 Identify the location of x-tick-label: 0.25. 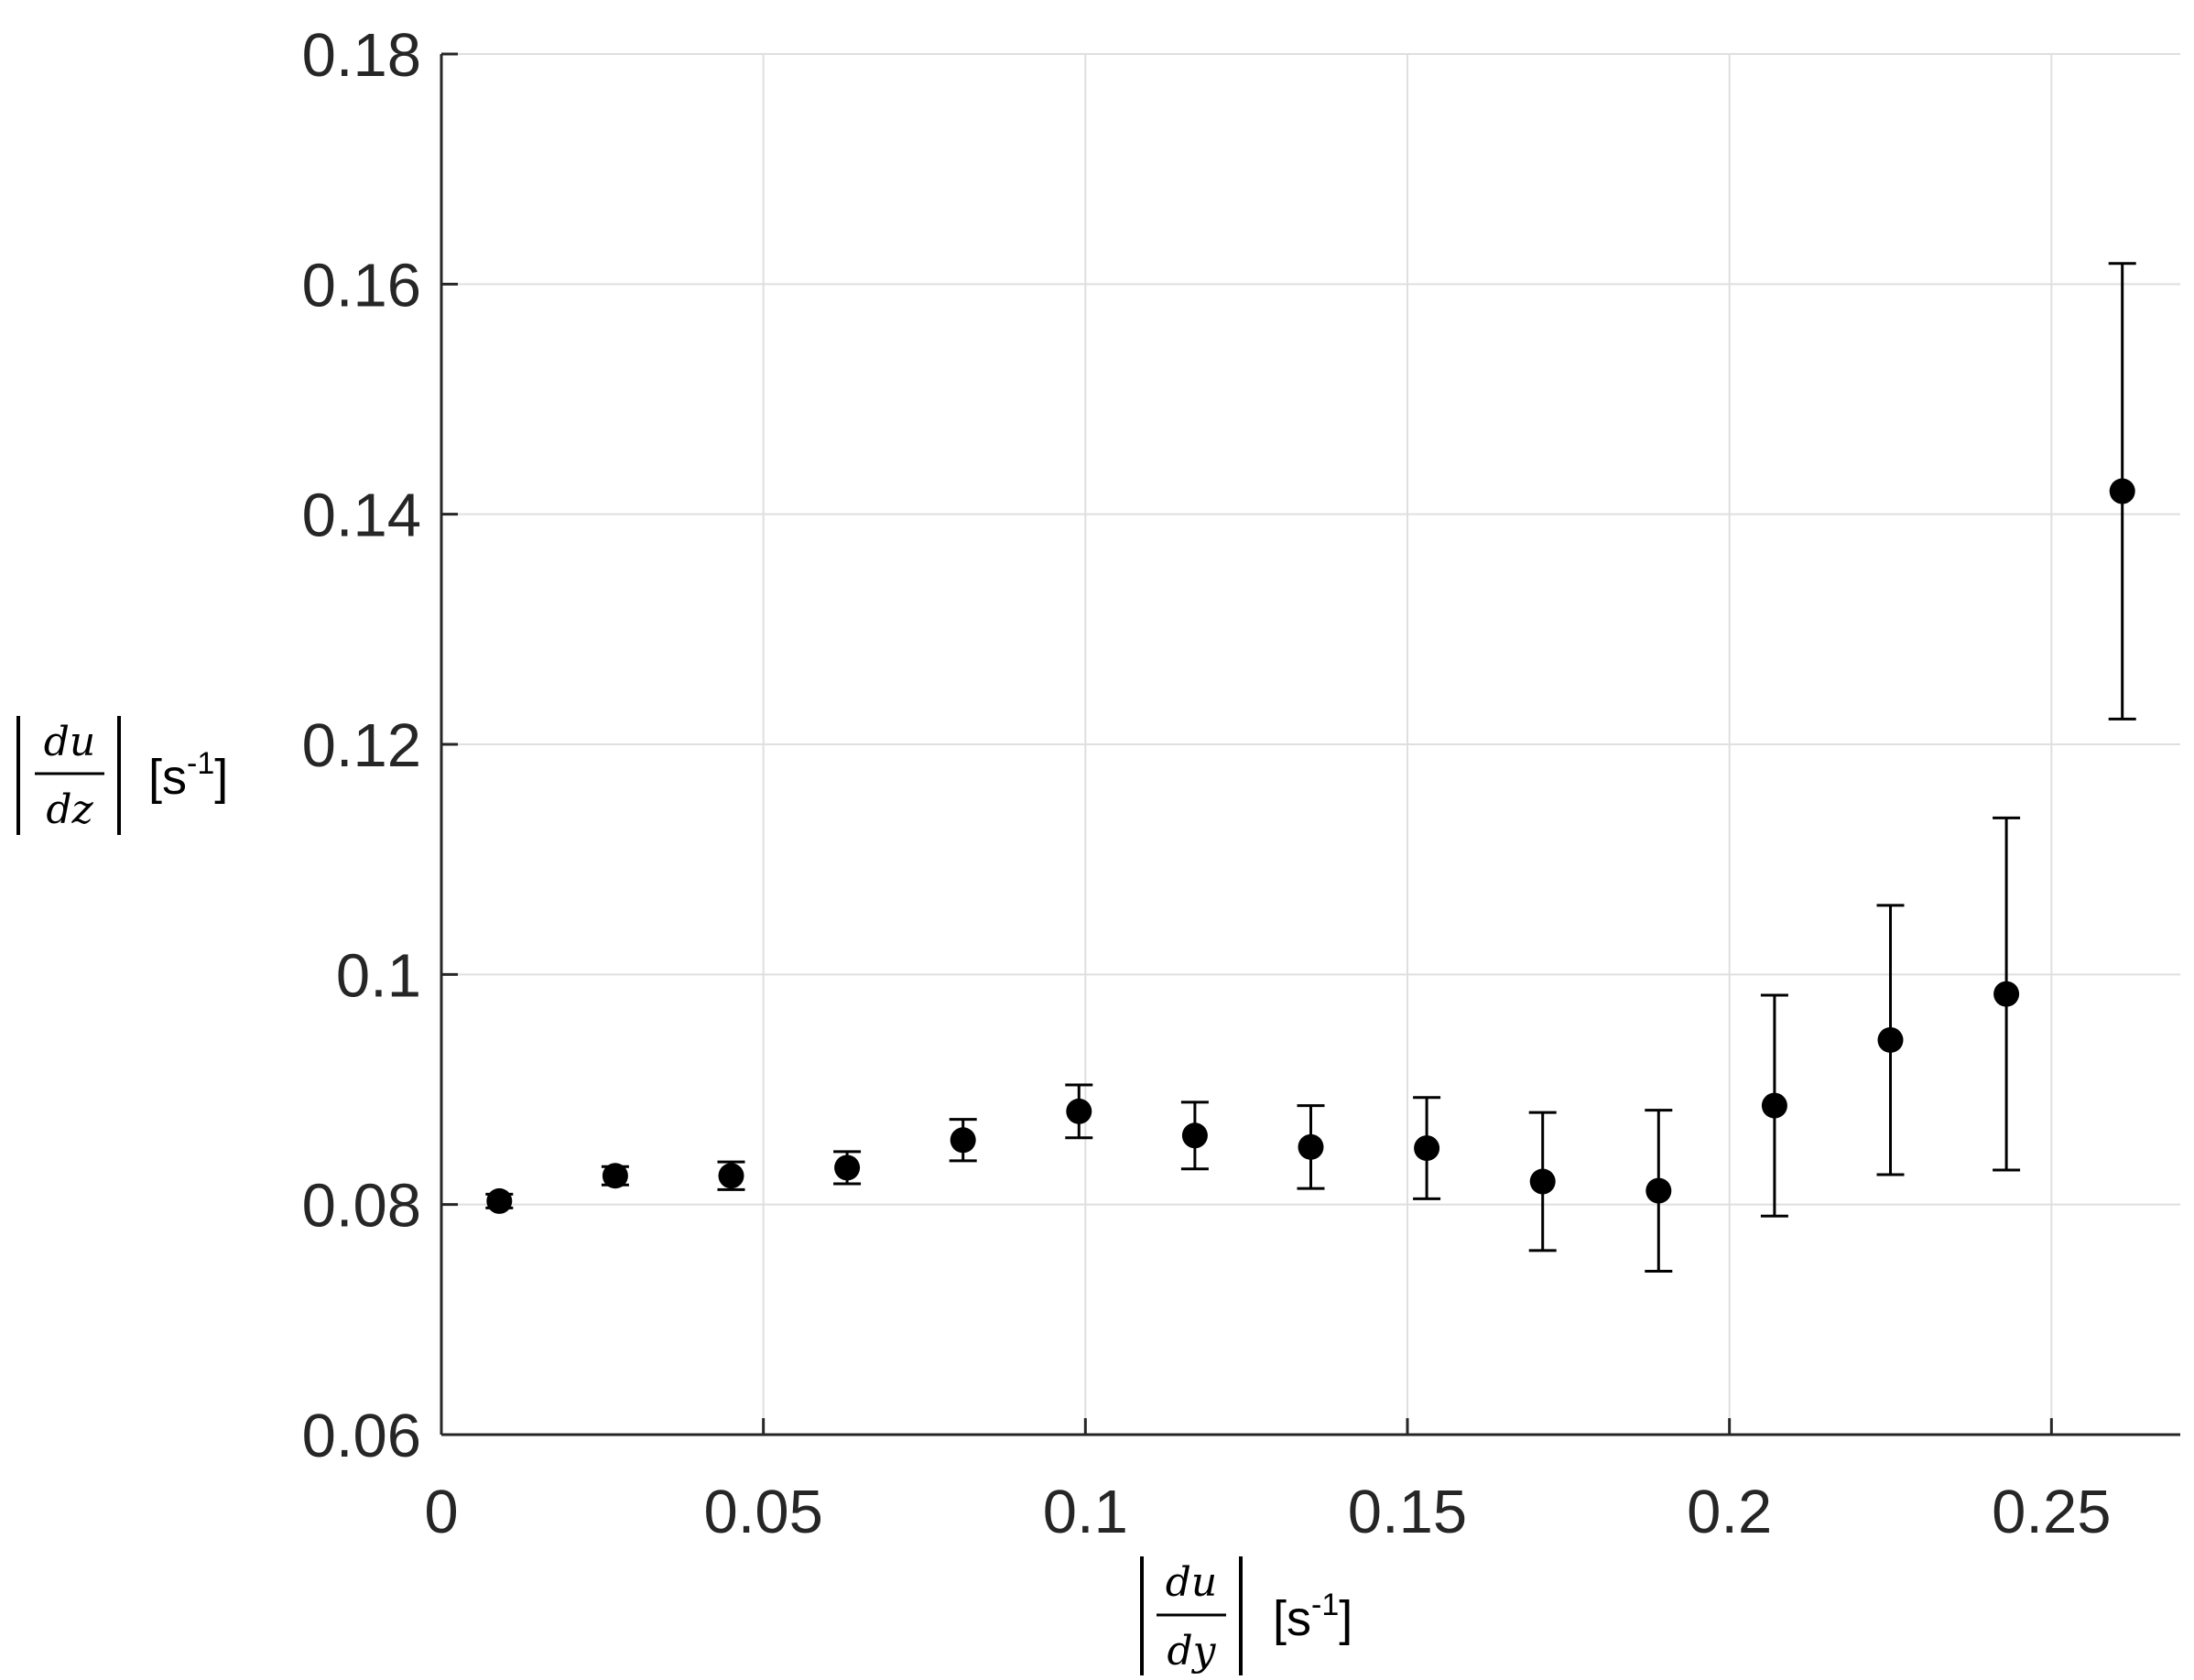
(2051, 1512).